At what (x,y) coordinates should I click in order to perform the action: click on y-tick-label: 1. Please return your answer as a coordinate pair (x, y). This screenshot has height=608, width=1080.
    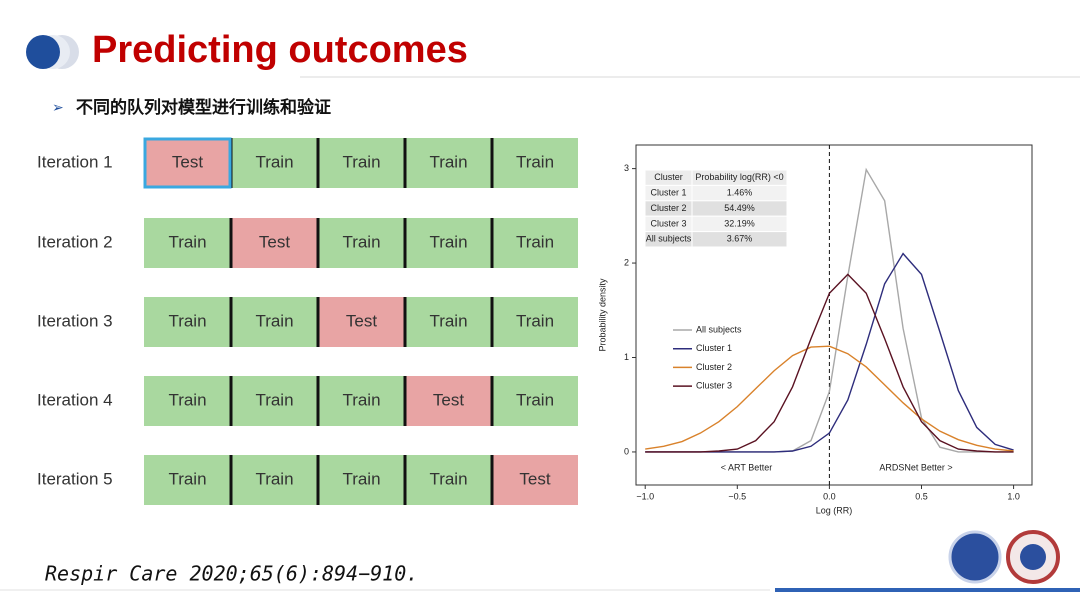
    Looking at the image, I should click on (626, 357).